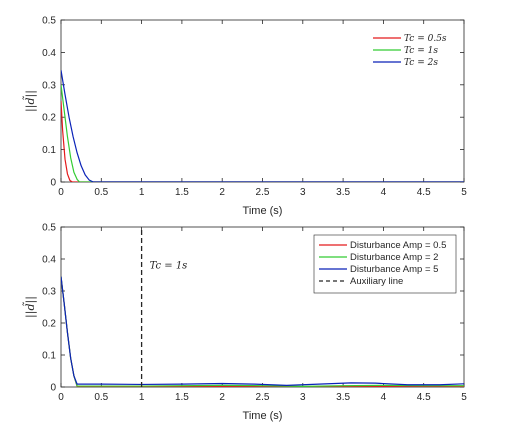 Image resolution: width=508 pixels, height=426 pixels. What do you see at coordinates (376, 281) in the screenshot?
I see `legend-label: Auxiliary line` at bounding box center [376, 281].